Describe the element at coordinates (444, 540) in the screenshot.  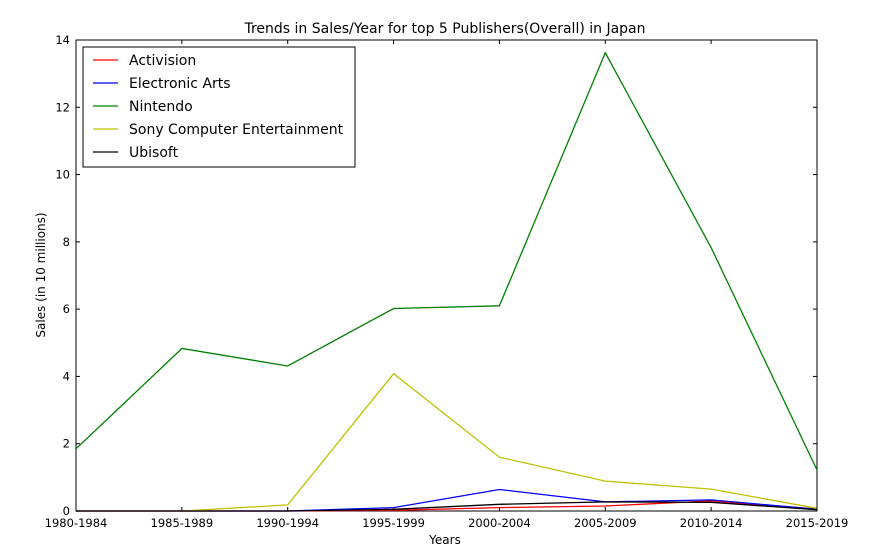
I see `x-axis-title: Years` at that location.